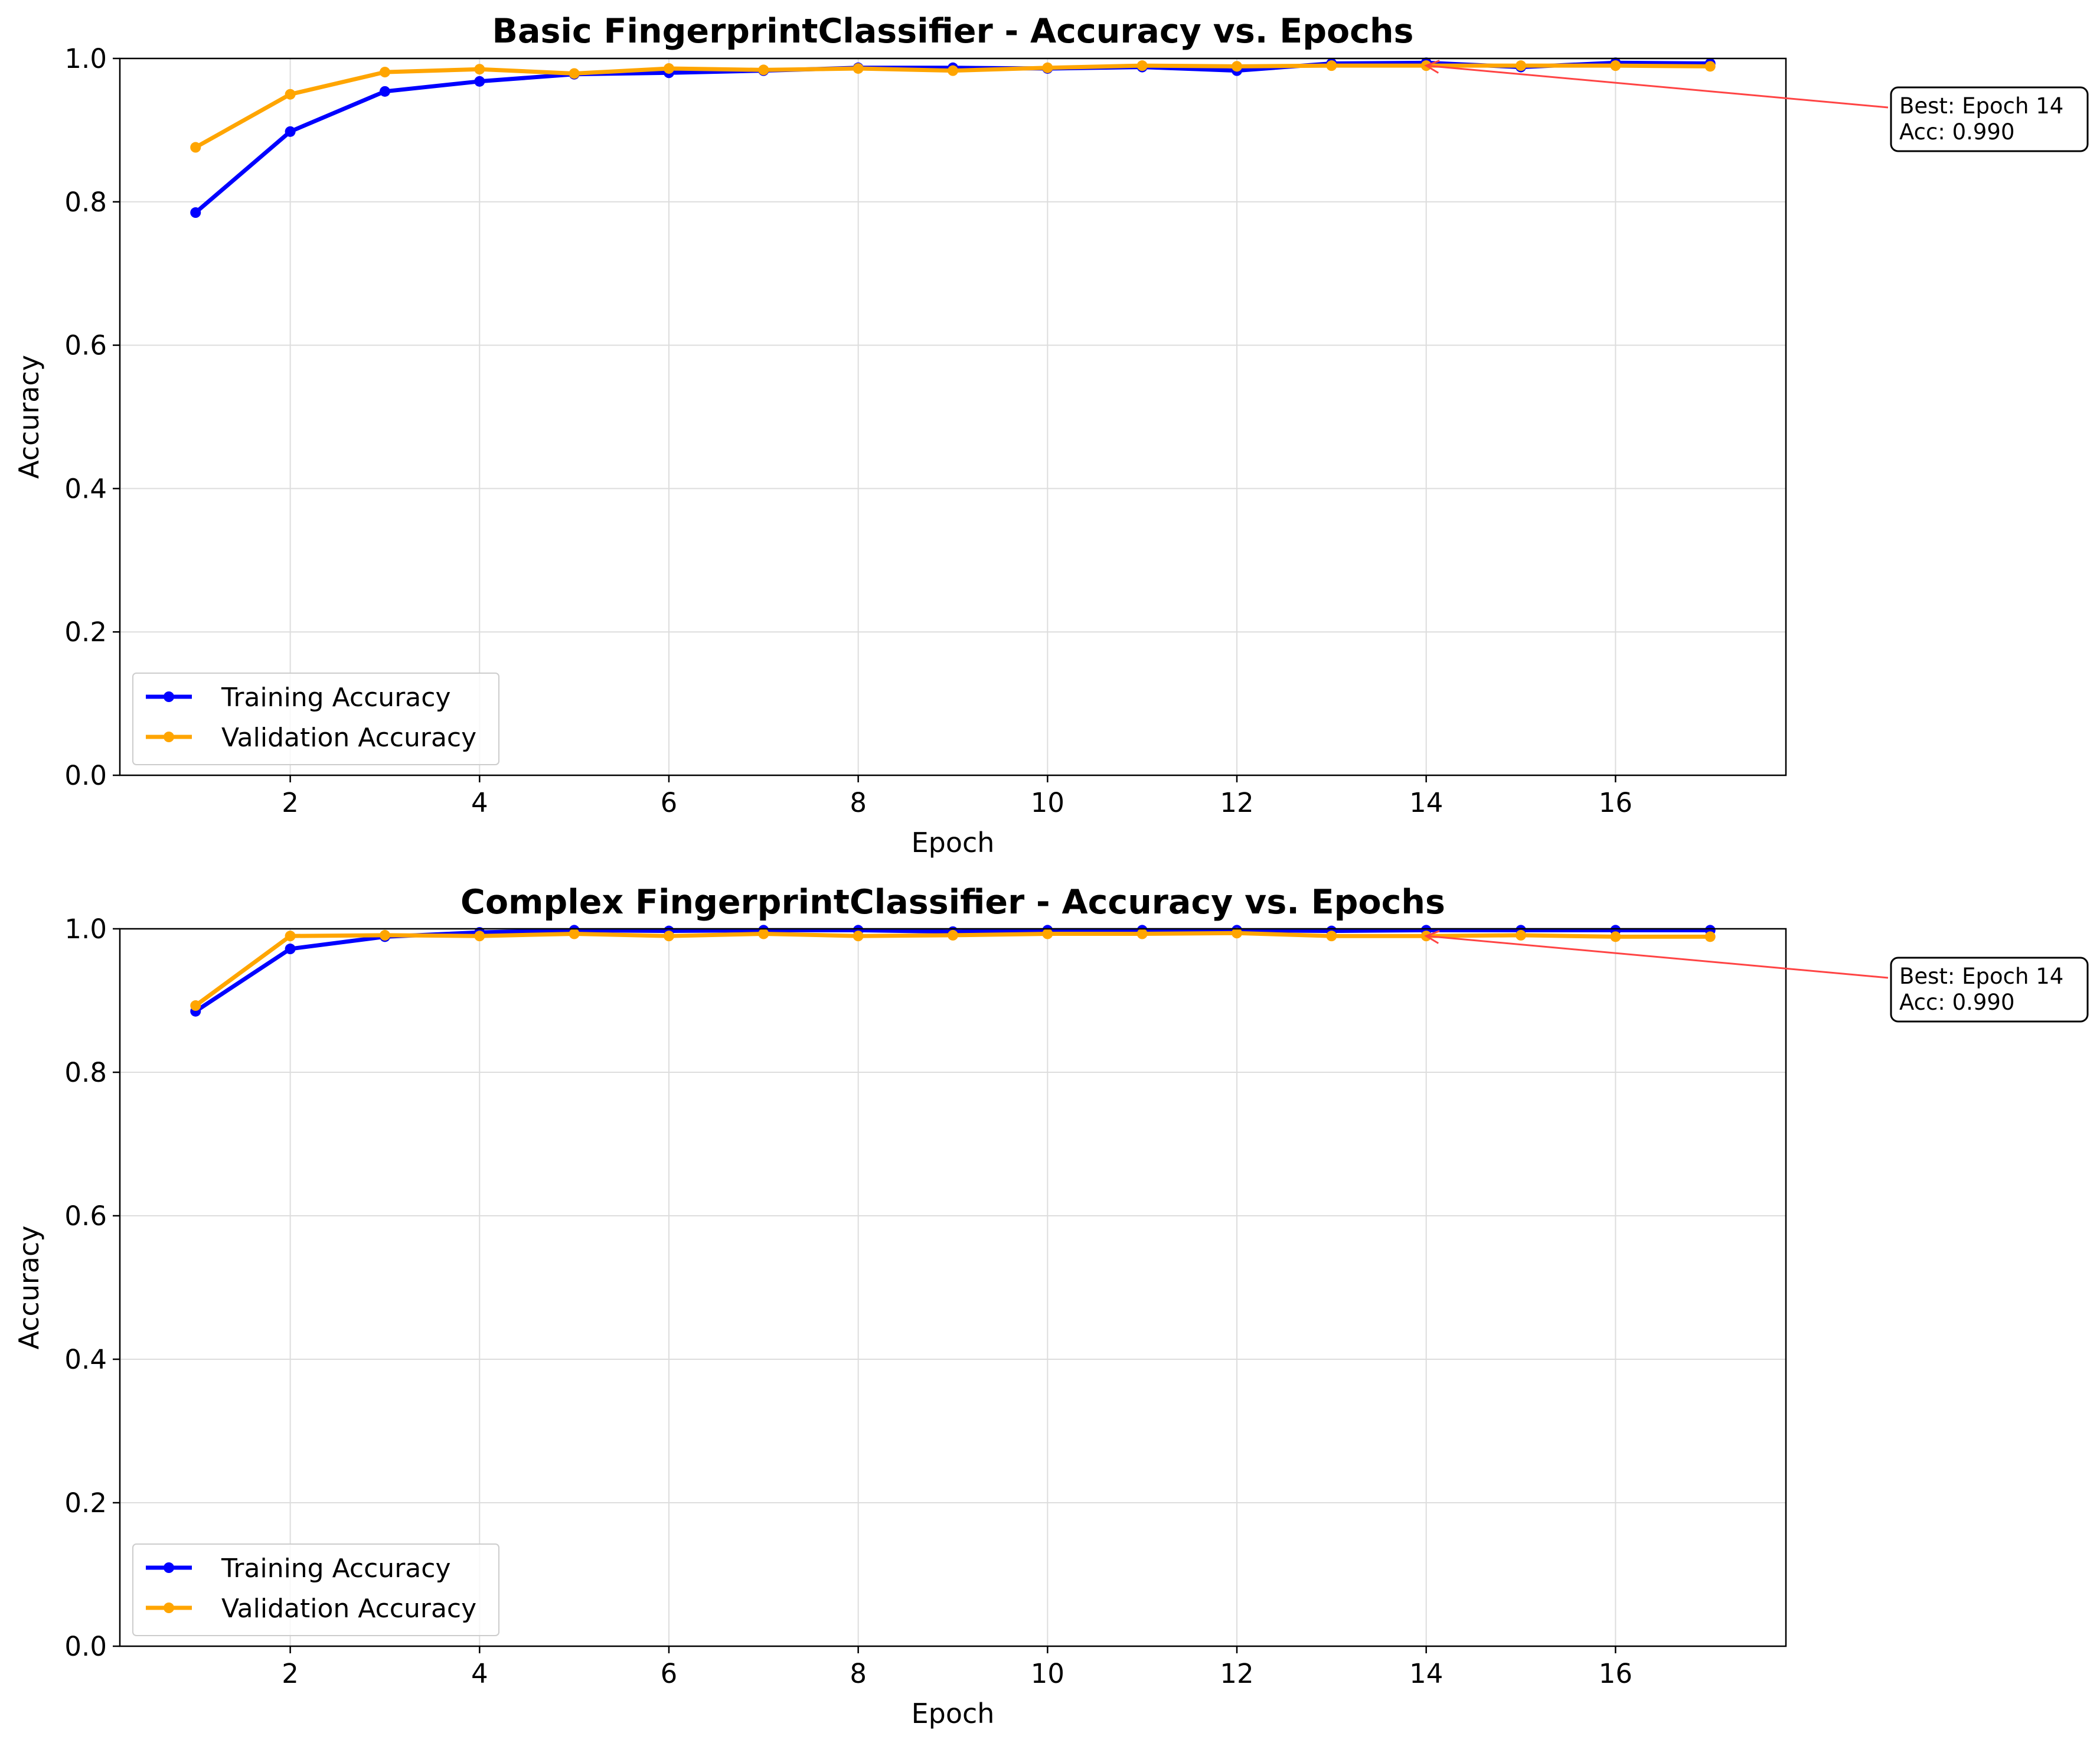 Image resolution: width=2100 pixels, height=1746 pixels. I want to click on legend: Training Accuracy Validation Accuracy, so click(316, 719).